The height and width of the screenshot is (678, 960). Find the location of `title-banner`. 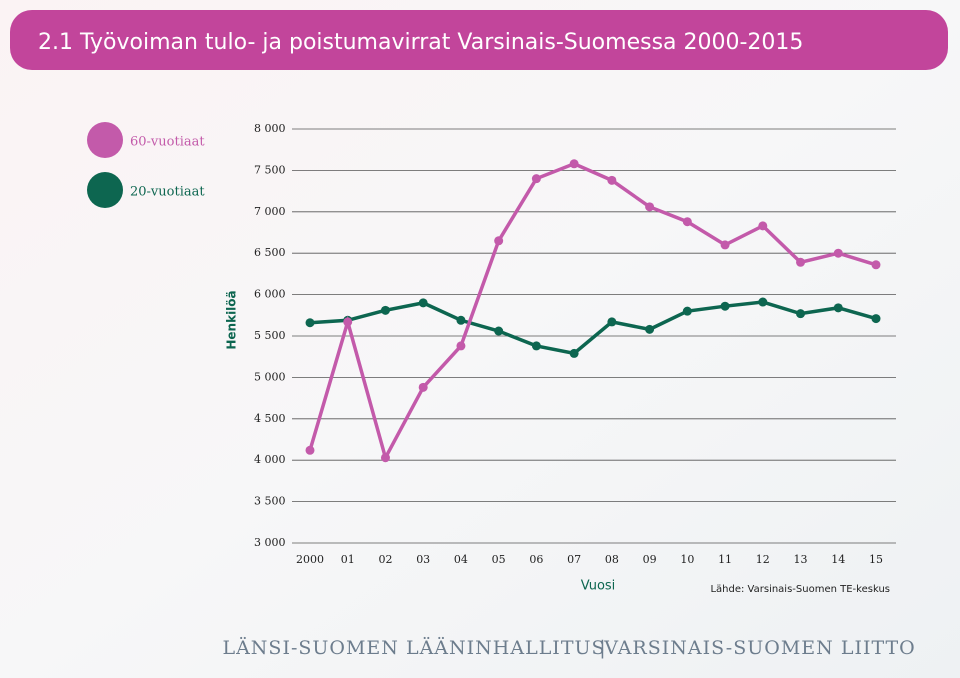

title-banner is located at coordinates (479, 40).